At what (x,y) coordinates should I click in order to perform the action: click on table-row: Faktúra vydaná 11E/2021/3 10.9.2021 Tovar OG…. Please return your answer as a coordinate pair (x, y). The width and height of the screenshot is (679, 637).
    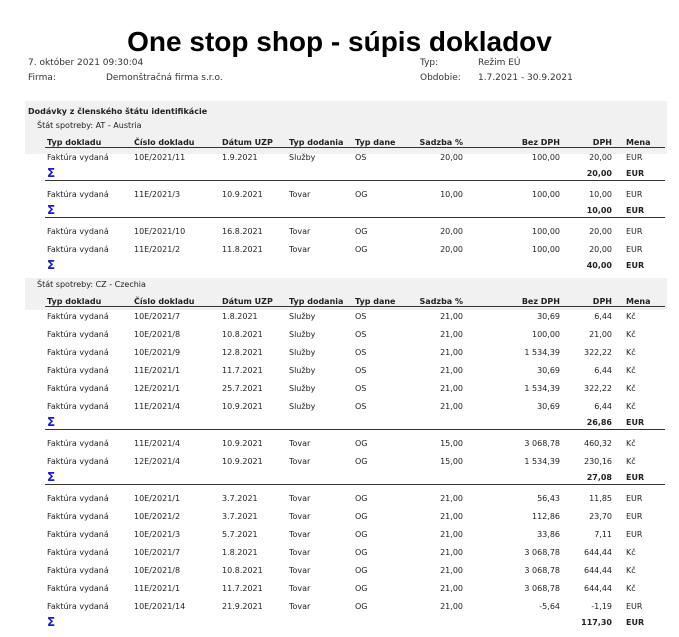
    Looking at the image, I should click on (339, 197).